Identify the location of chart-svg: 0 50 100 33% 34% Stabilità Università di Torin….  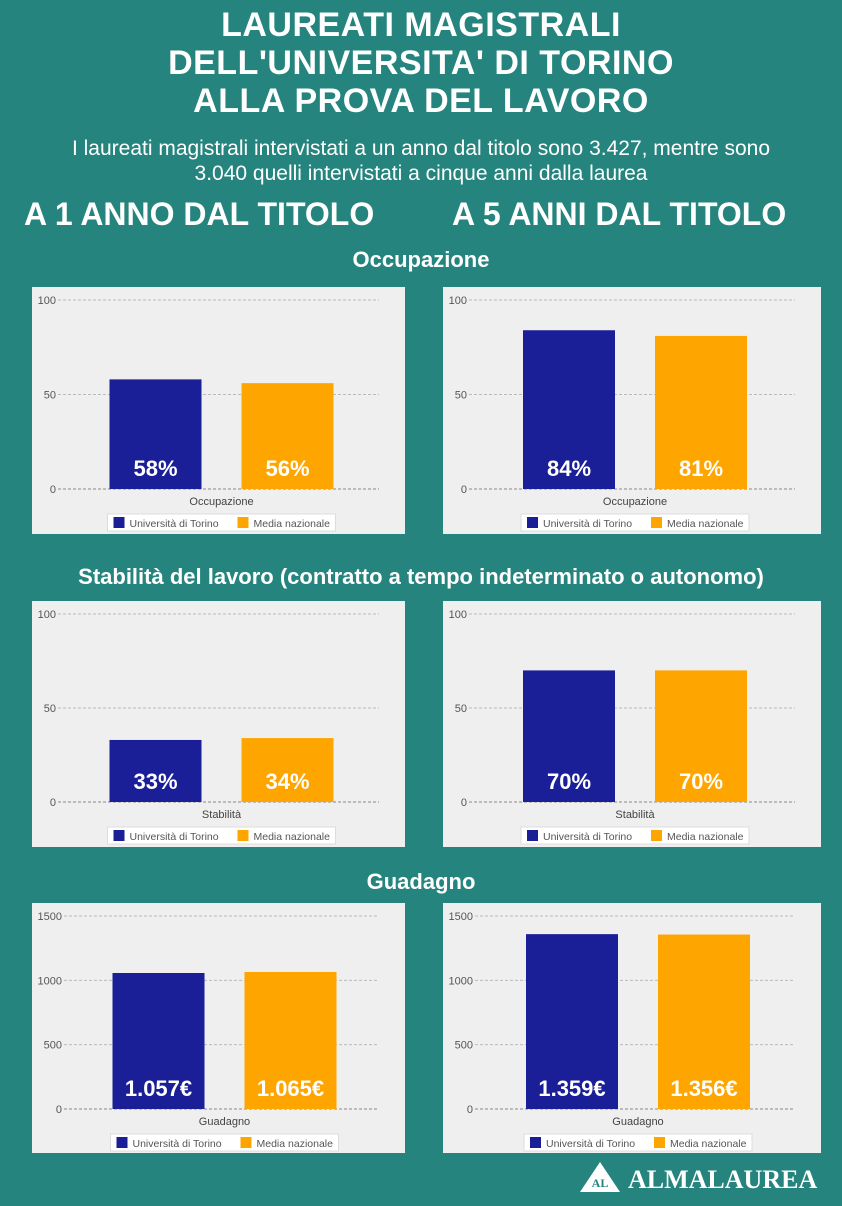
(208, 727).